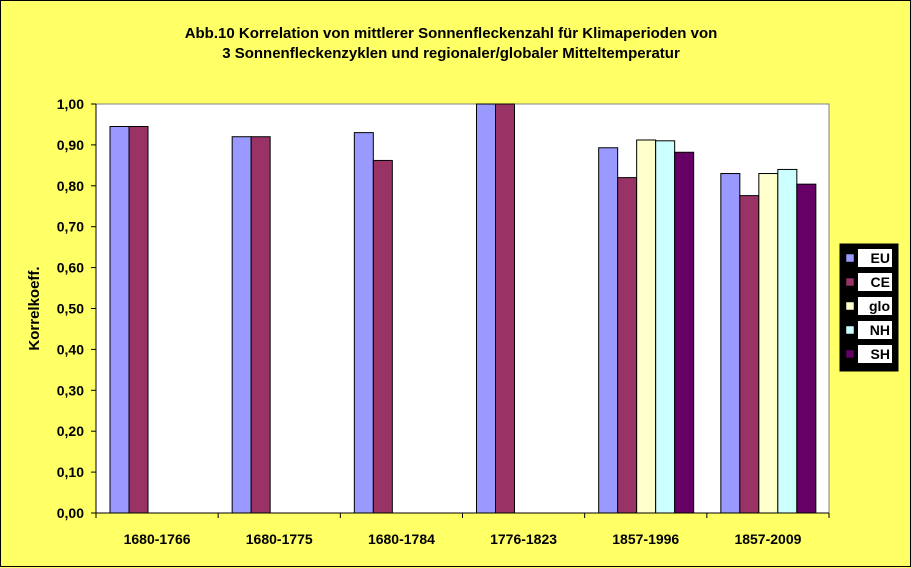 This screenshot has height=568, width=911. Describe the element at coordinates (880, 330) in the screenshot. I see `legend-label-nh: NH` at that location.